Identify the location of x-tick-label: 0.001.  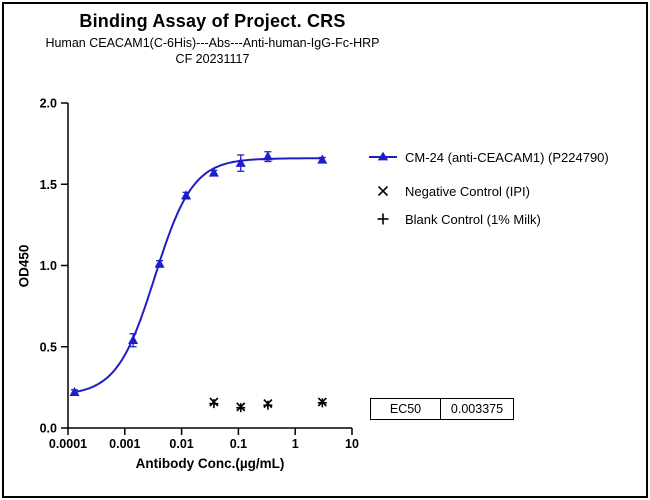
(124, 444).